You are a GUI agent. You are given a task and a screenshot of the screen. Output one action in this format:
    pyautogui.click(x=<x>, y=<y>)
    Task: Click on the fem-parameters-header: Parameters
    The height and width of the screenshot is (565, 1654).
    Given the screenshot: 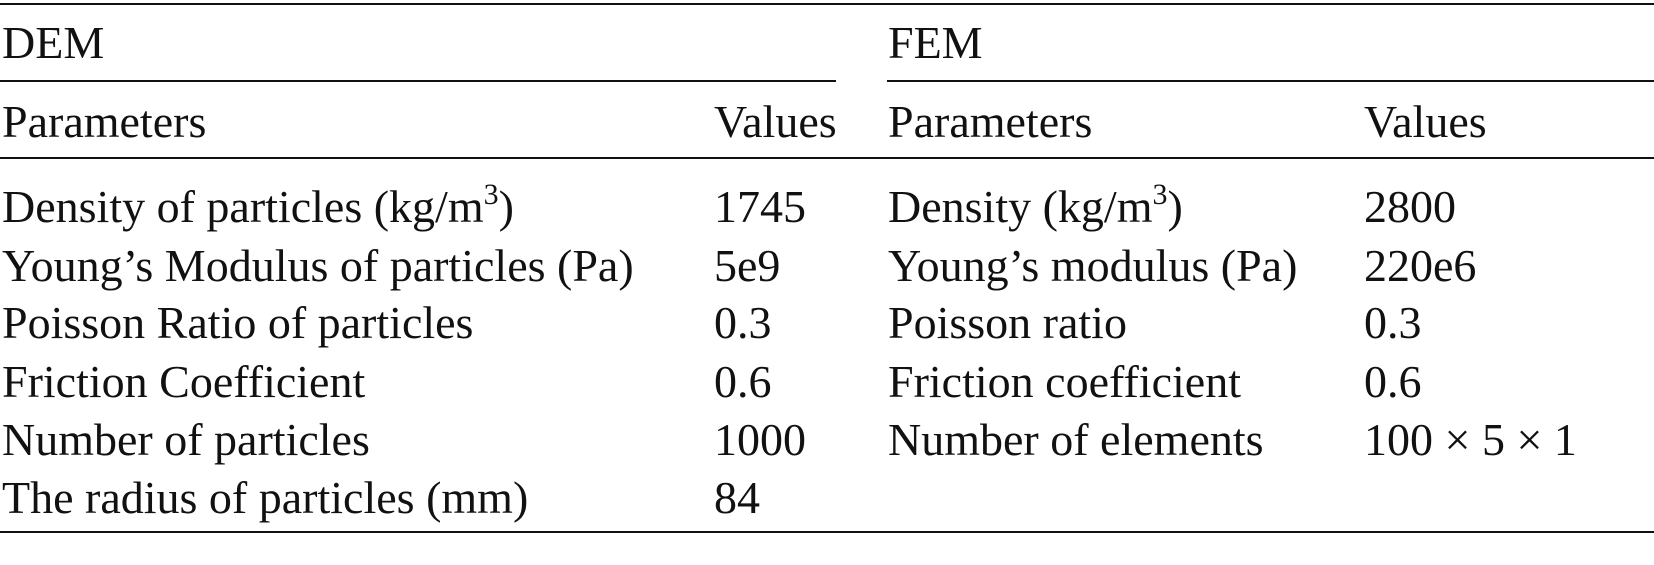 What is the action you would take?
    pyautogui.click(x=990, y=121)
    